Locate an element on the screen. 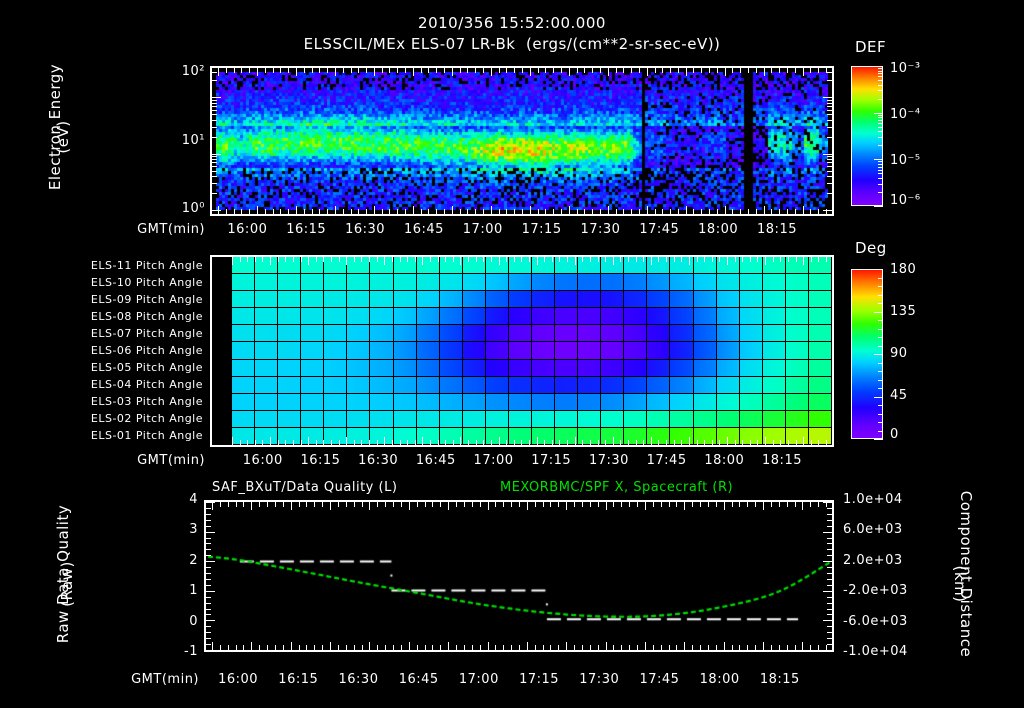  pitch-row-label: ELS-06 Pitch Angle is located at coordinates (146, 350).